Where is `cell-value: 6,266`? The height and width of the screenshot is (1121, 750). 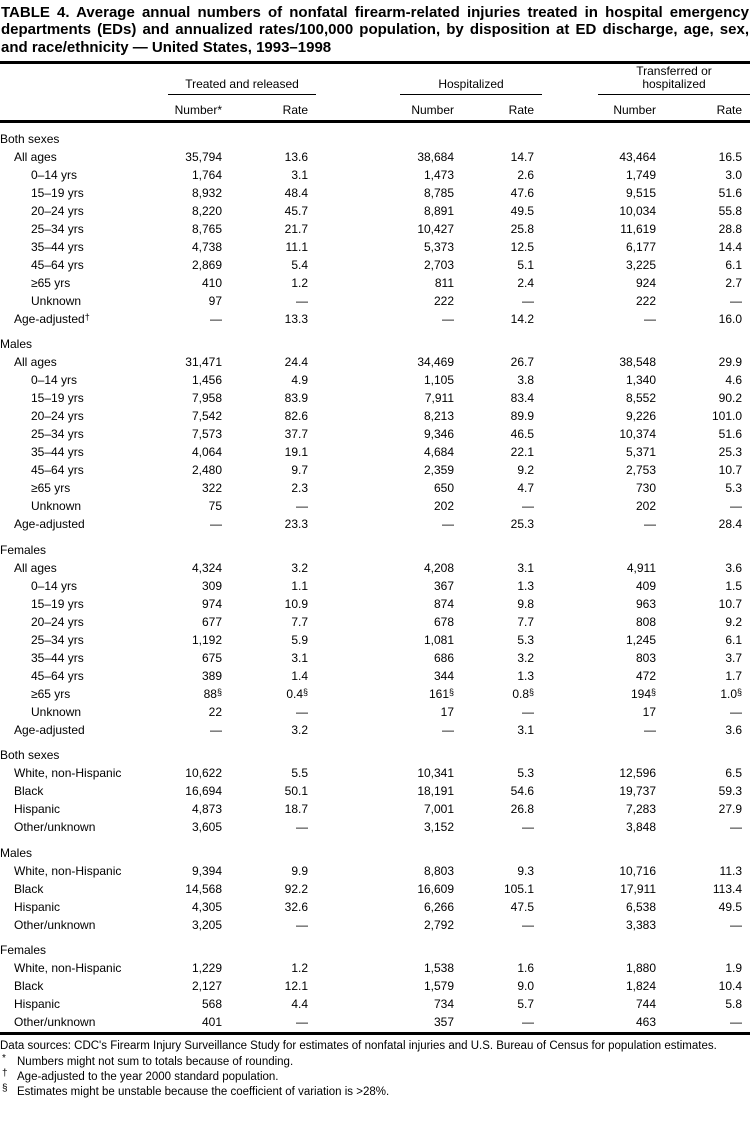 cell-value: 6,266 is located at coordinates (439, 906).